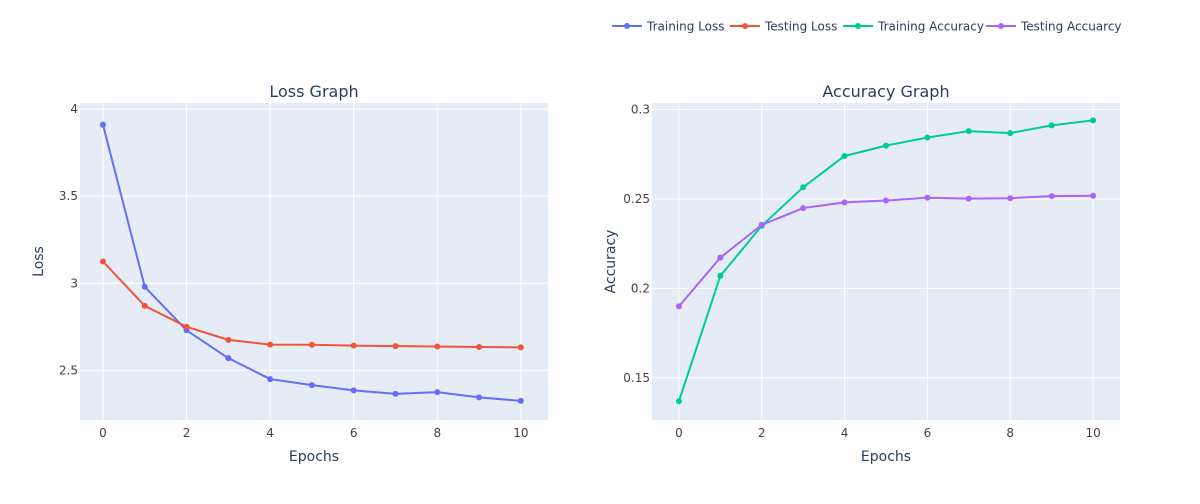 This screenshot has height=504, width=1200. I want to click on loss-y-tick-label: 2.5, so click(68, 370).